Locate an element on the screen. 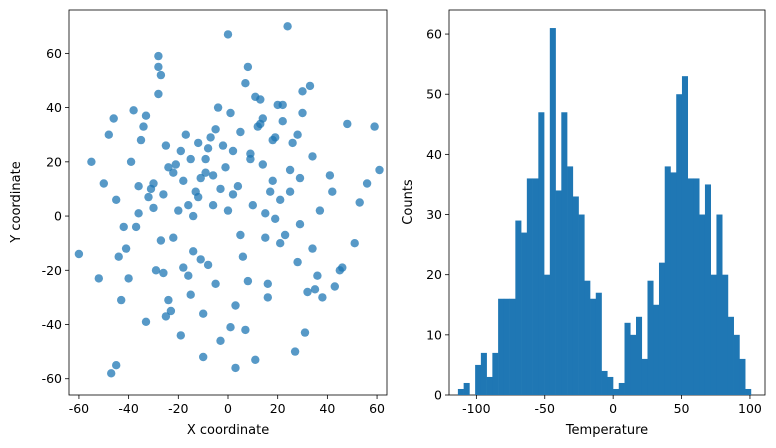  scatter-x-tick-label: -40 is located at coordinates (128, 408).